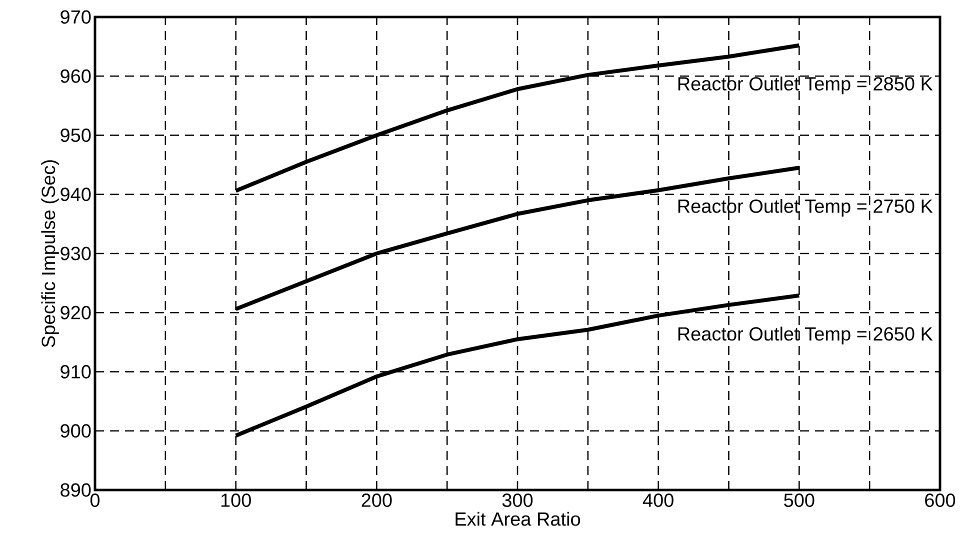 Image resolution: width=974 pixels, height=552 pixels. Describe the element at coordinates (799, 500) in the screenshot. I see `x-tick-label: 500` at that location.